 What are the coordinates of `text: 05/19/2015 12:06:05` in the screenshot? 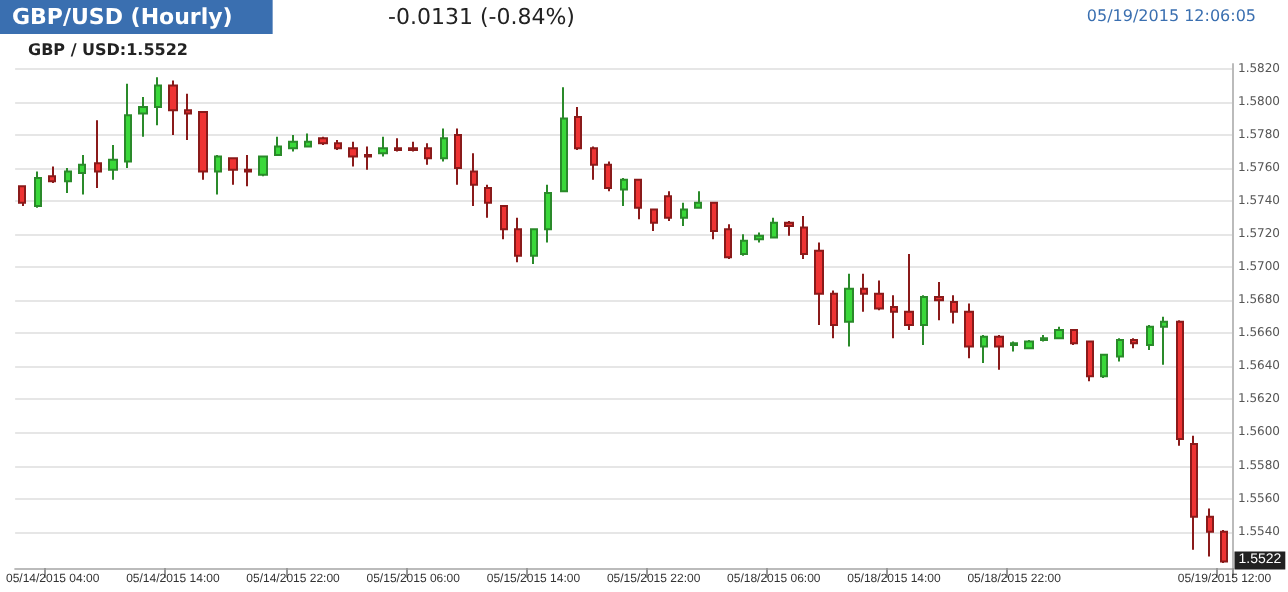 It's located at (1171, 16).